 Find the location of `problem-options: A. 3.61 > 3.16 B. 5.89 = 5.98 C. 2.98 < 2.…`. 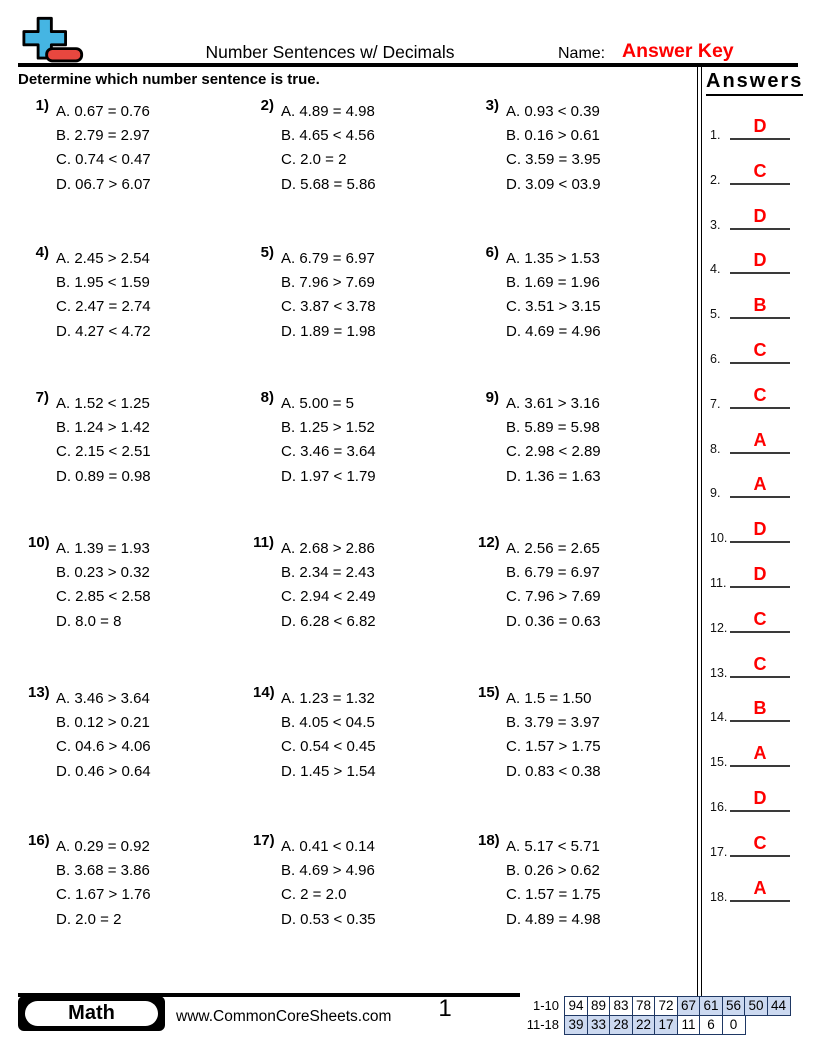

problem-options: A. 3.61 > 3.16 B. 5.89 = 5.98 C. 2.98 < 2.… is located at coordinates (553, 440).